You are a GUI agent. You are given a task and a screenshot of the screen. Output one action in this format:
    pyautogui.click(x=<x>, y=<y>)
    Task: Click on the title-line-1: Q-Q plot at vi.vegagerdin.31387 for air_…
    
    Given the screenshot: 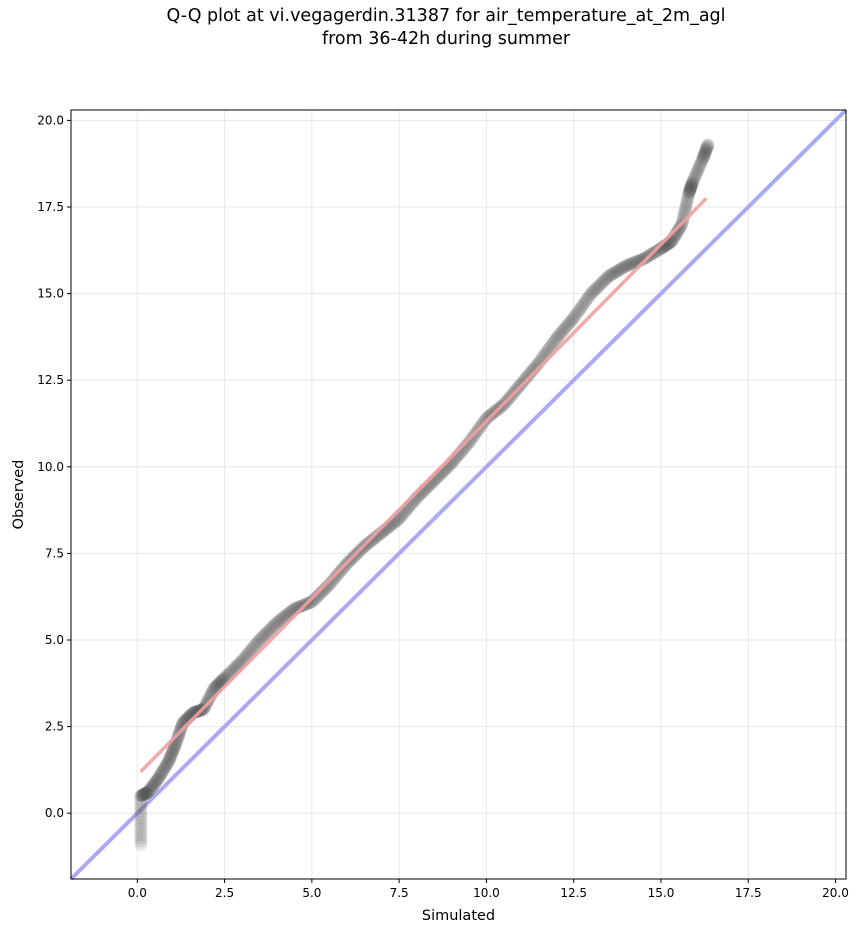 What is the action you would take?
    pyautogui.click(x=446, y=16)
    